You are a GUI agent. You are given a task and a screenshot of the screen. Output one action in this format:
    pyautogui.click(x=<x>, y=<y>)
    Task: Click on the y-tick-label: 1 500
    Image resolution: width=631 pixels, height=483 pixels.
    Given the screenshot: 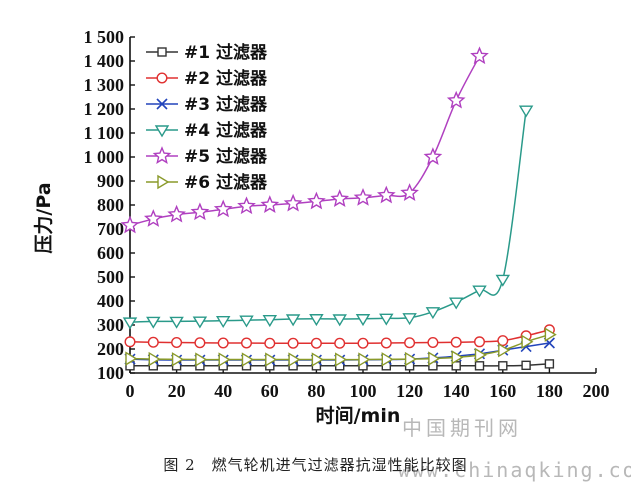 What is the action you would take?
    pyautogui.click(x=104, y=37)
    